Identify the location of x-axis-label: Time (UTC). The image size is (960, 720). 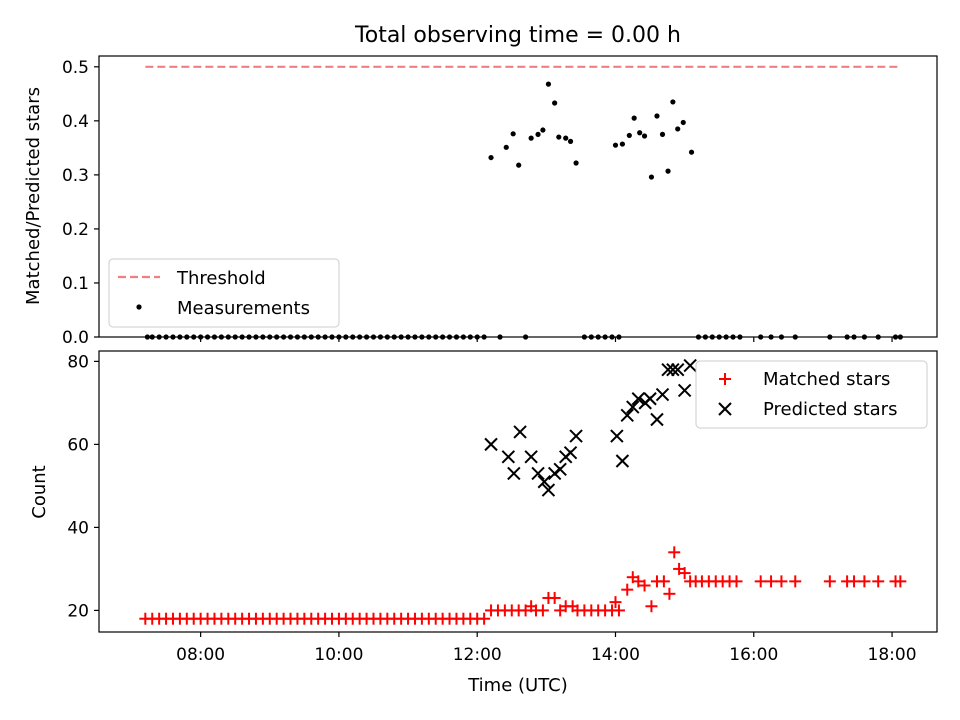
(517, 685).